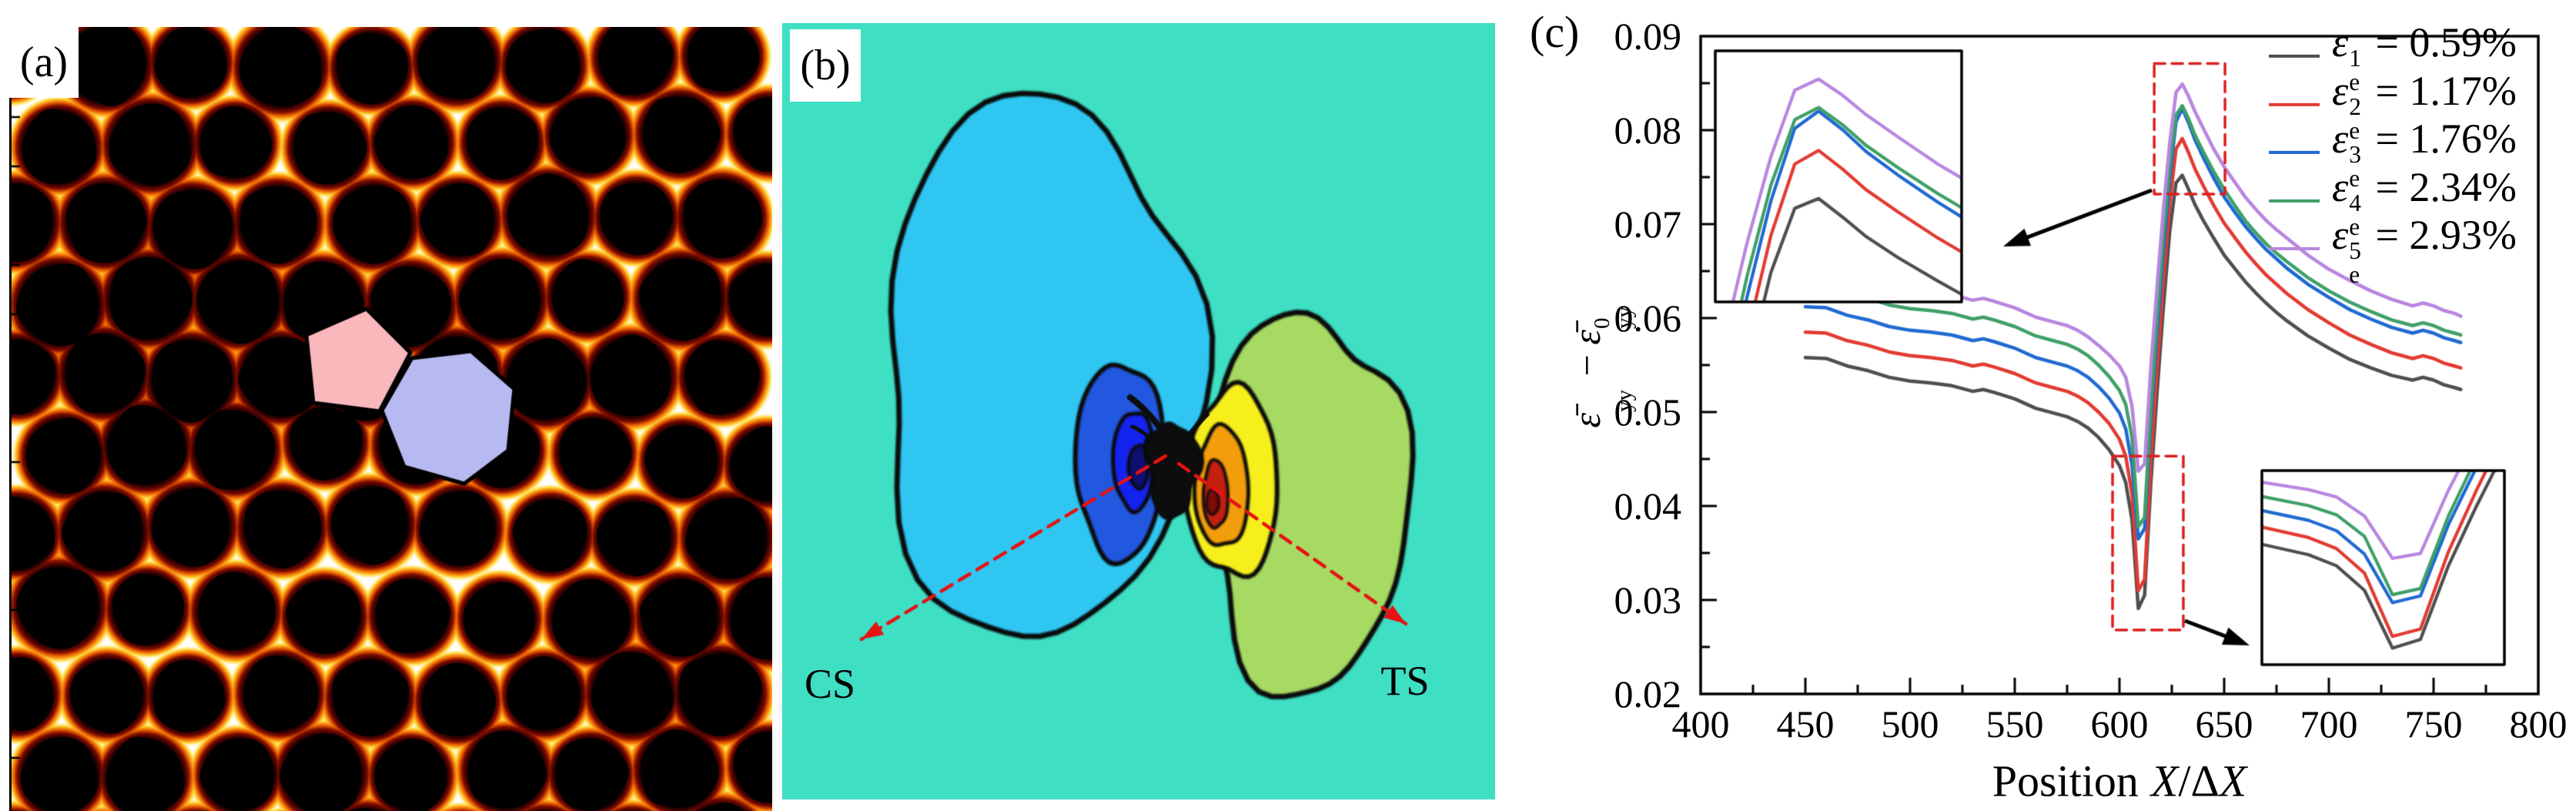  Describe the element at coordinates (826, 65) in the screenshot. I see `panel-b-label: (b)` at that location.